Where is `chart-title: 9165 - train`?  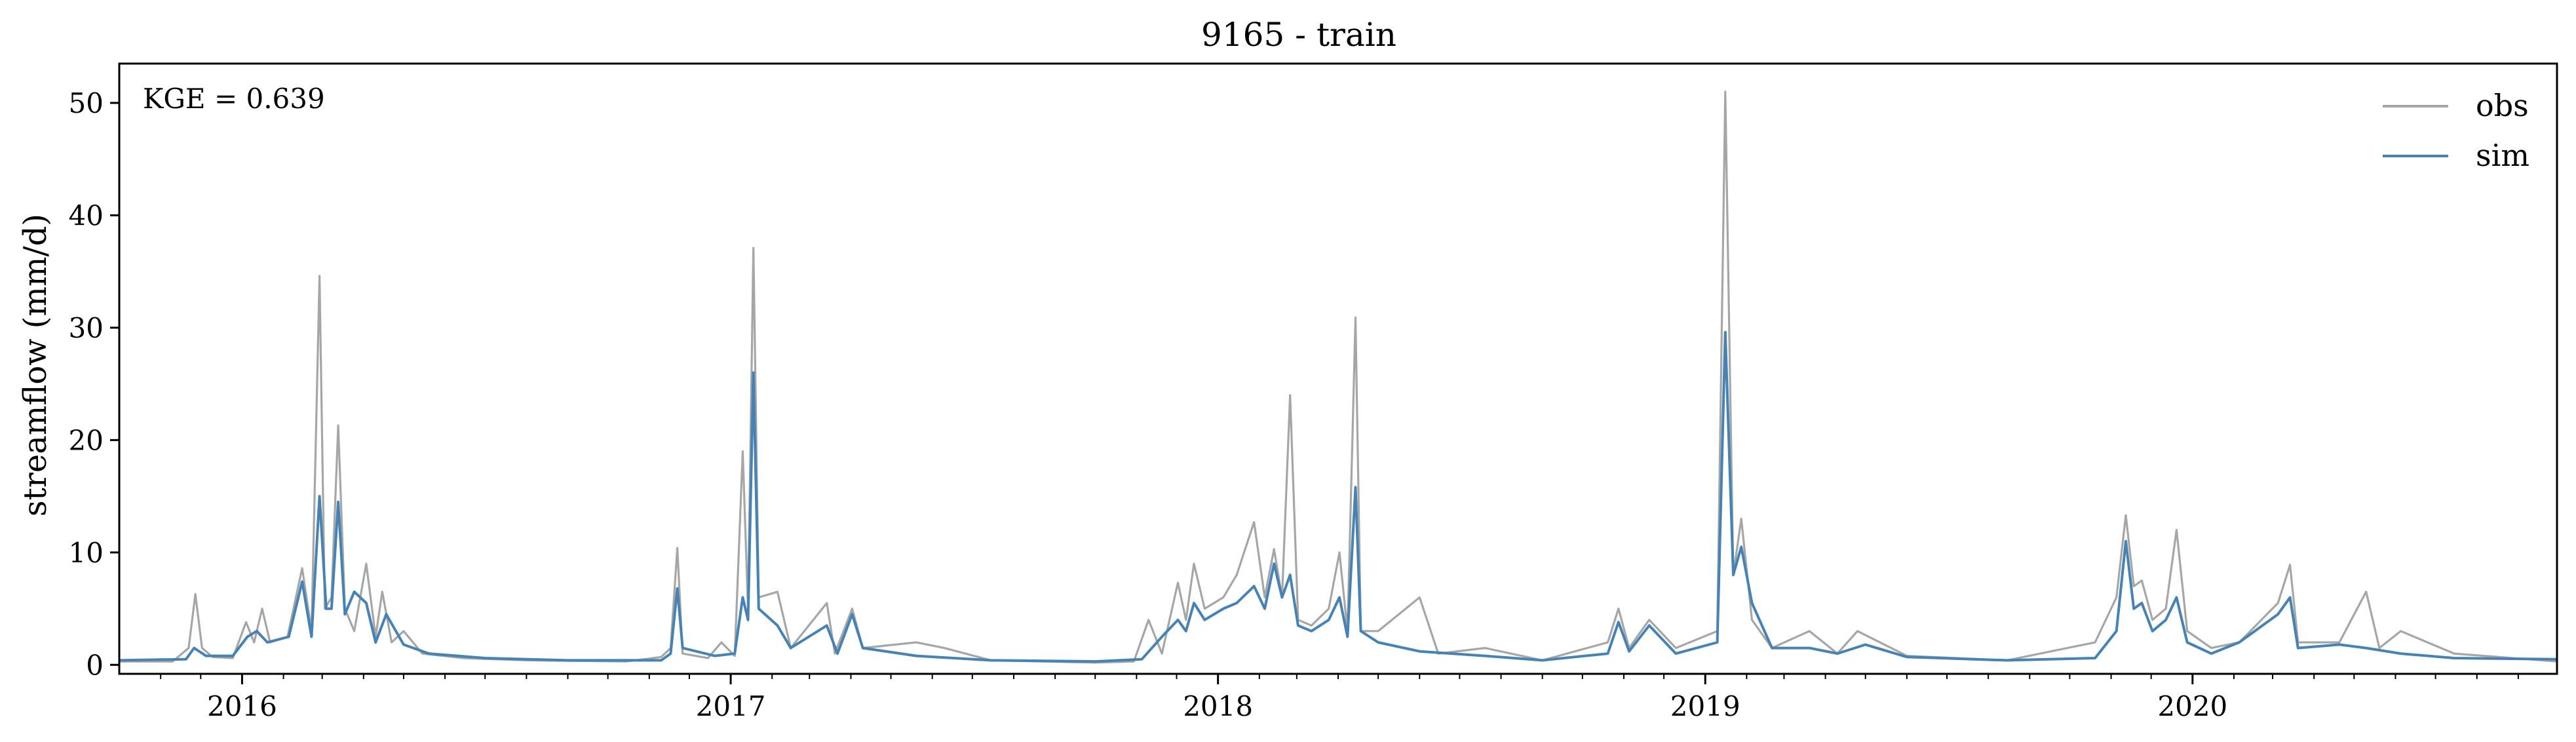 chart-title: 9165 - train is located at coordinates (1298, 35).